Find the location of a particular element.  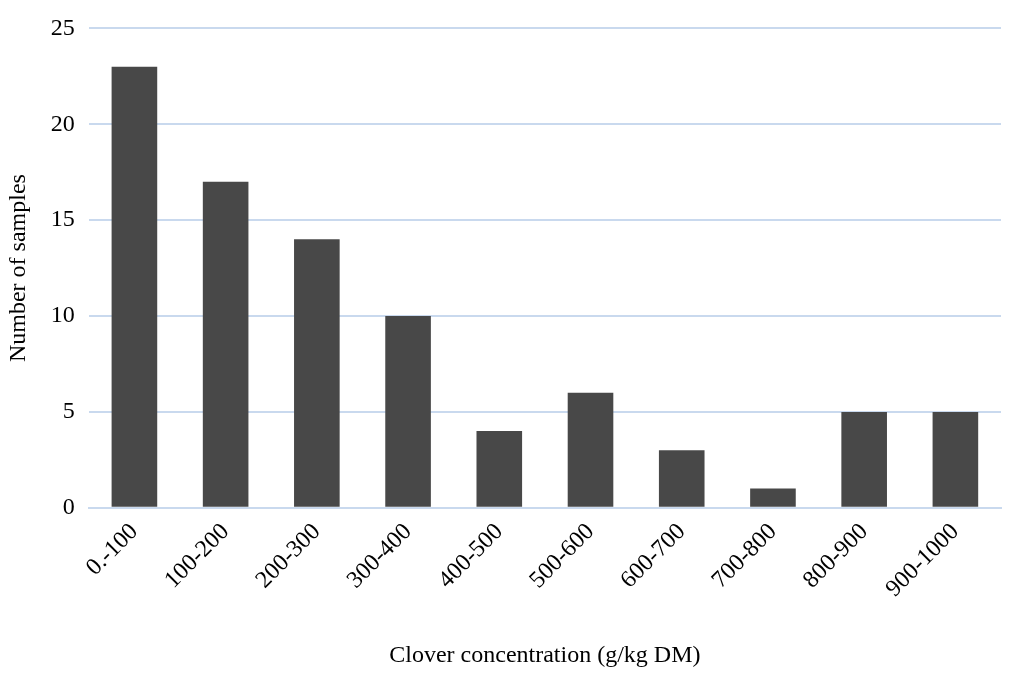

y-tick-label: 25 is located at coordinates (62, 26).